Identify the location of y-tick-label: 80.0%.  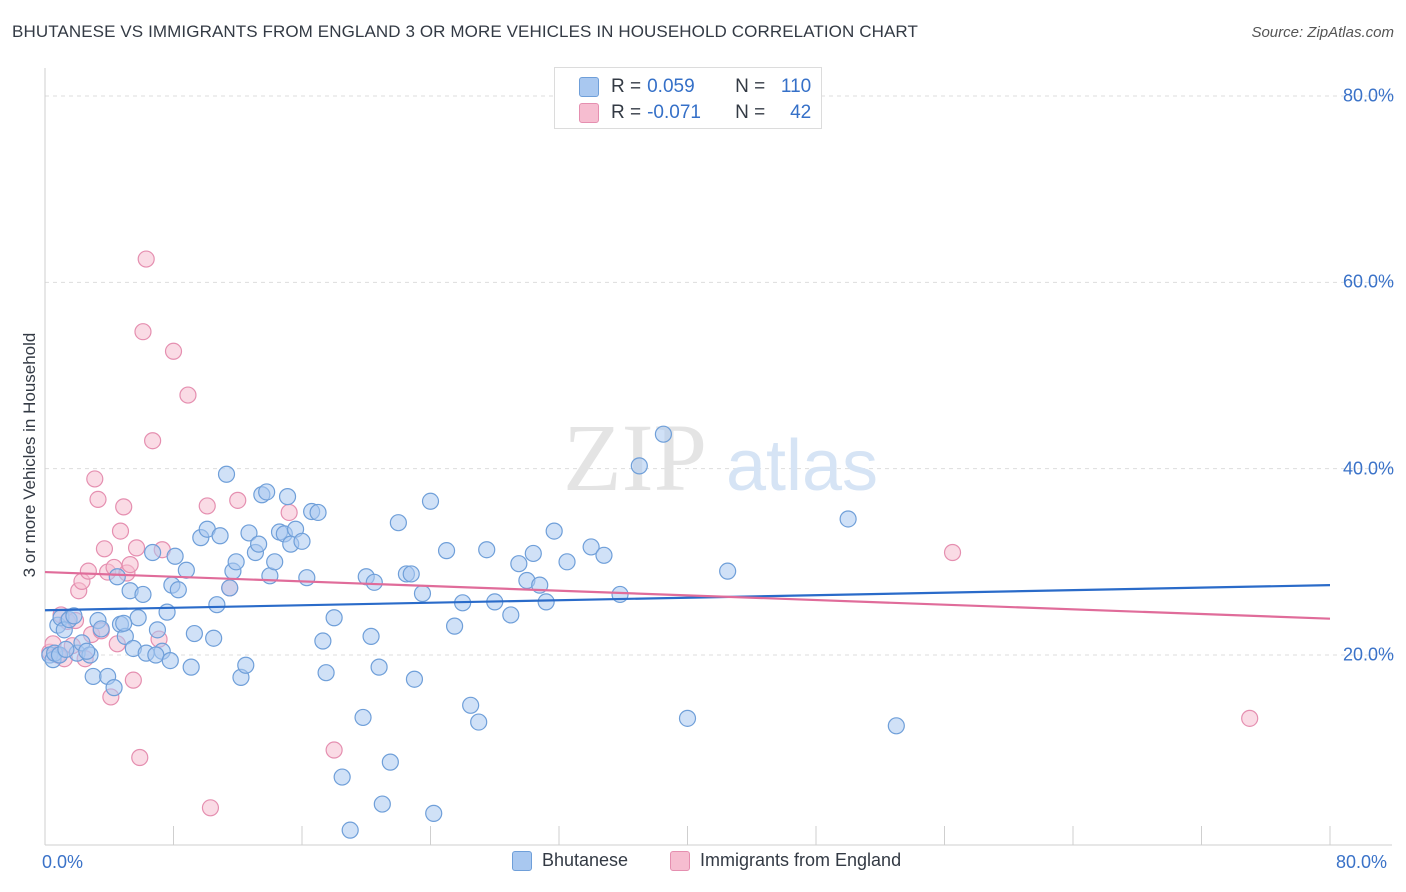
(1368, 95).